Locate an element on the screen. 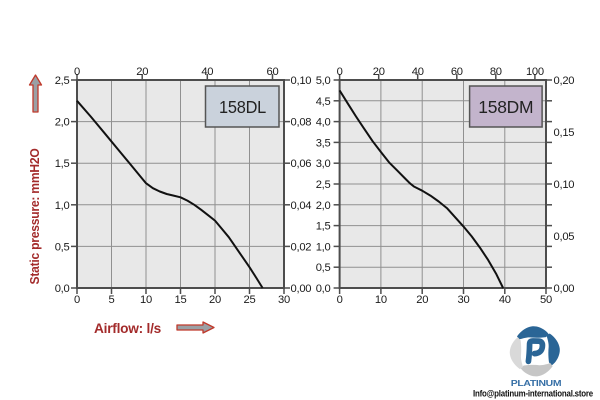  svg-text: 5,0 is located at coordinates (323, 81).